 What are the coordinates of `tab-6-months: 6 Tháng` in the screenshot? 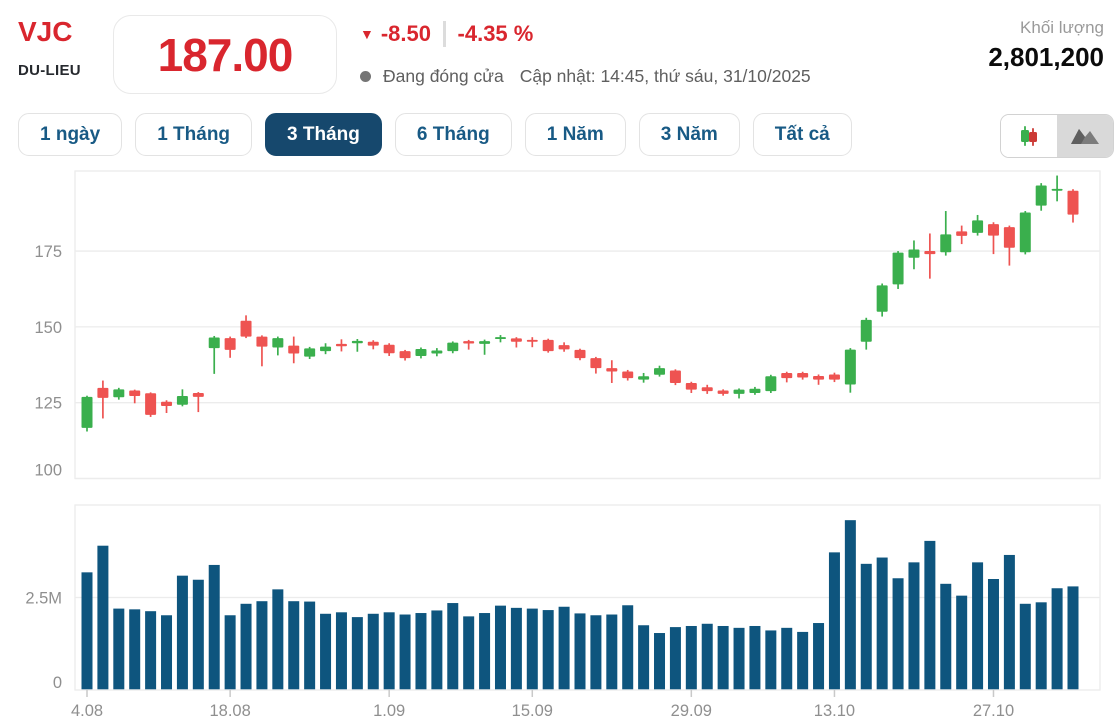 It's located at (453, 134).